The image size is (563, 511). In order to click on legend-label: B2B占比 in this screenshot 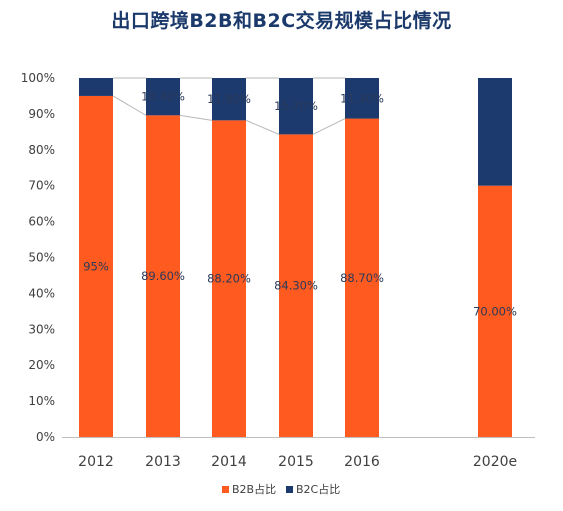, I will do `click(254, 489)`.